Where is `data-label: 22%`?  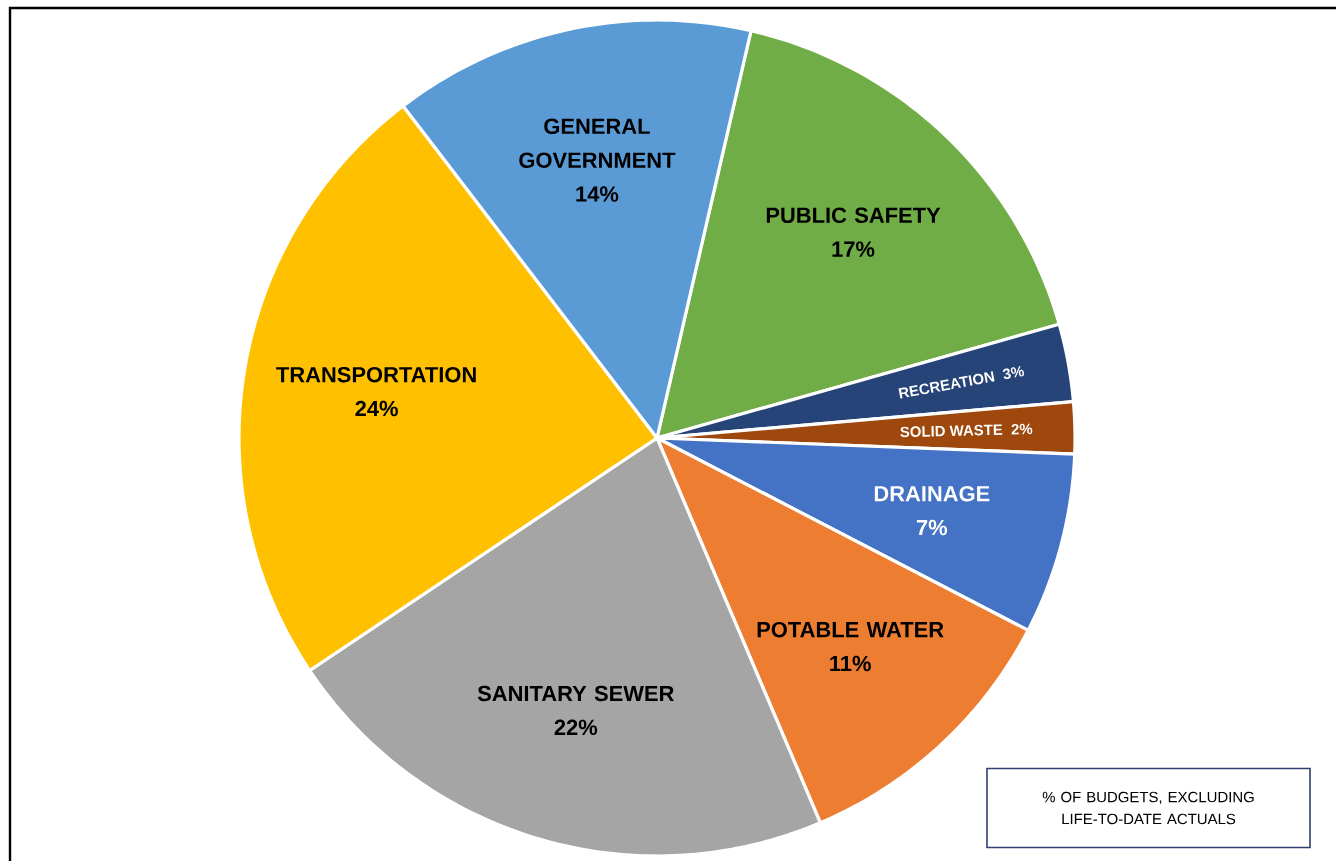
data-label: 22% is located at coordinates (576, 727).